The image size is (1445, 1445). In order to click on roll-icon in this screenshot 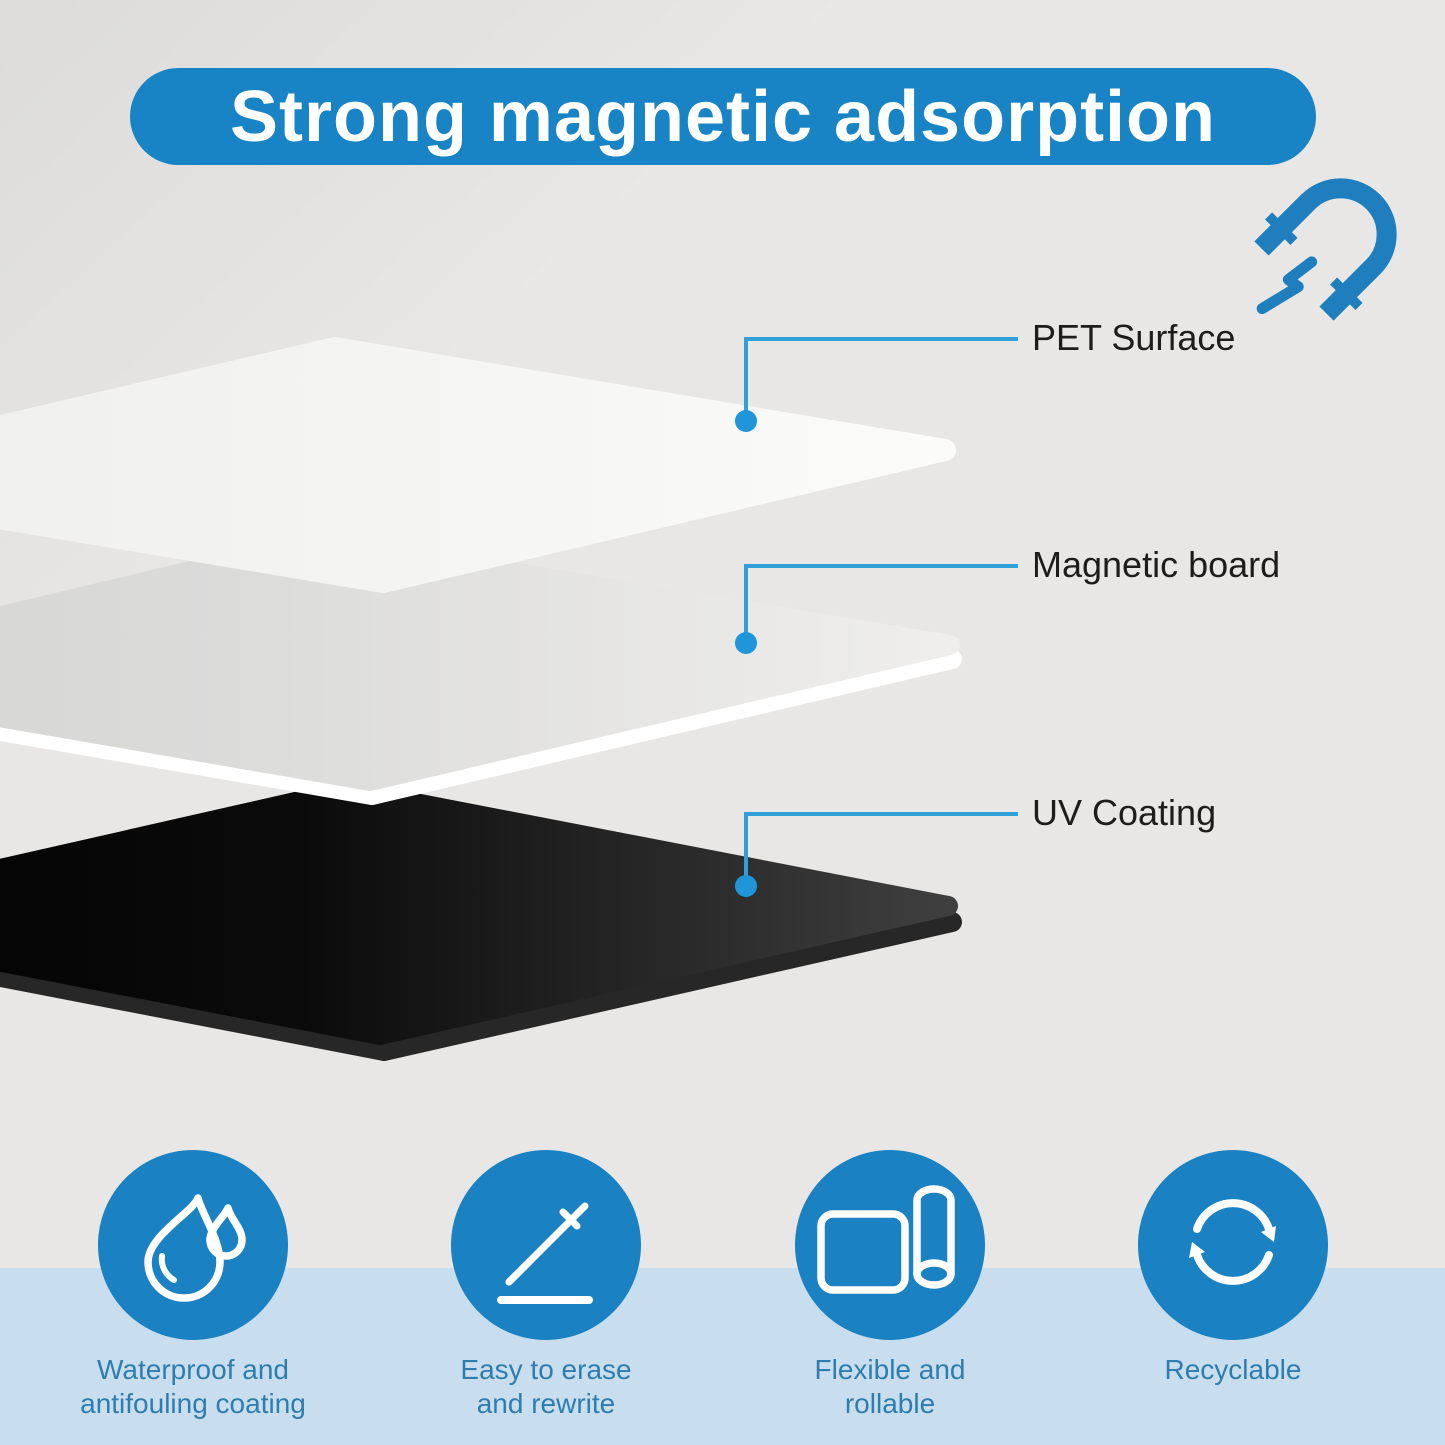, I will do `click(886, 1239)`.